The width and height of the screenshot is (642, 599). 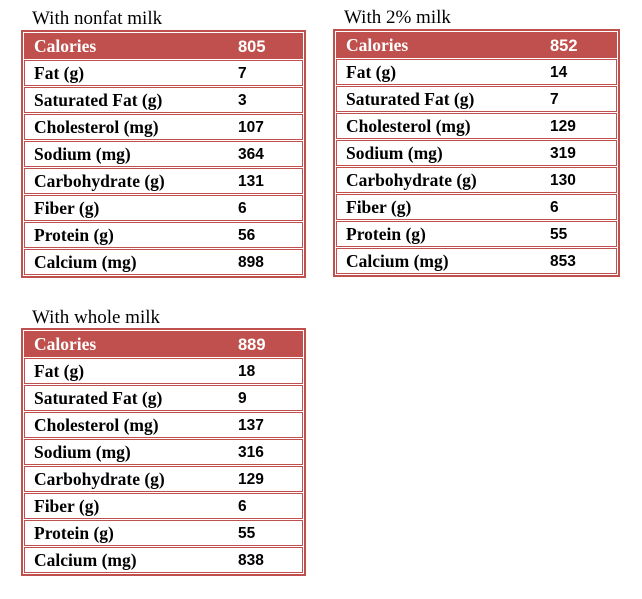 I want to click on table-row: Fat (g) 7, so click(x=163, y=72).